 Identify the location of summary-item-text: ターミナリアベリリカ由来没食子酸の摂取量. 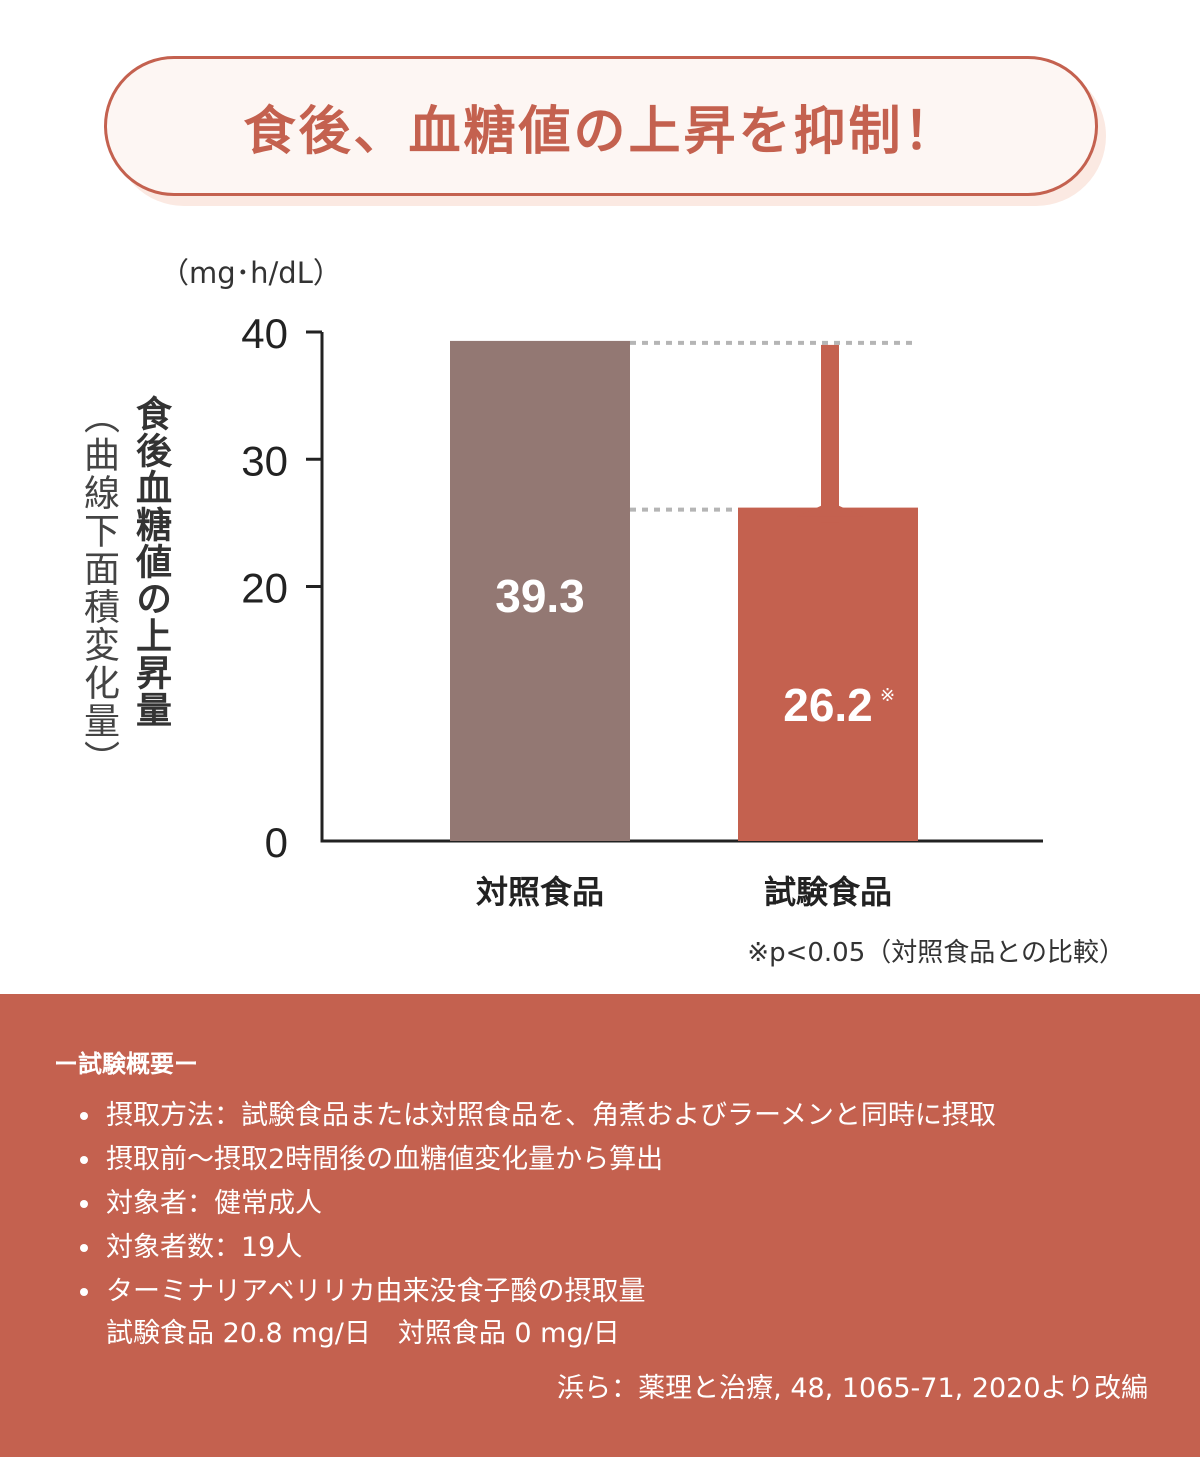
(376, 1291).